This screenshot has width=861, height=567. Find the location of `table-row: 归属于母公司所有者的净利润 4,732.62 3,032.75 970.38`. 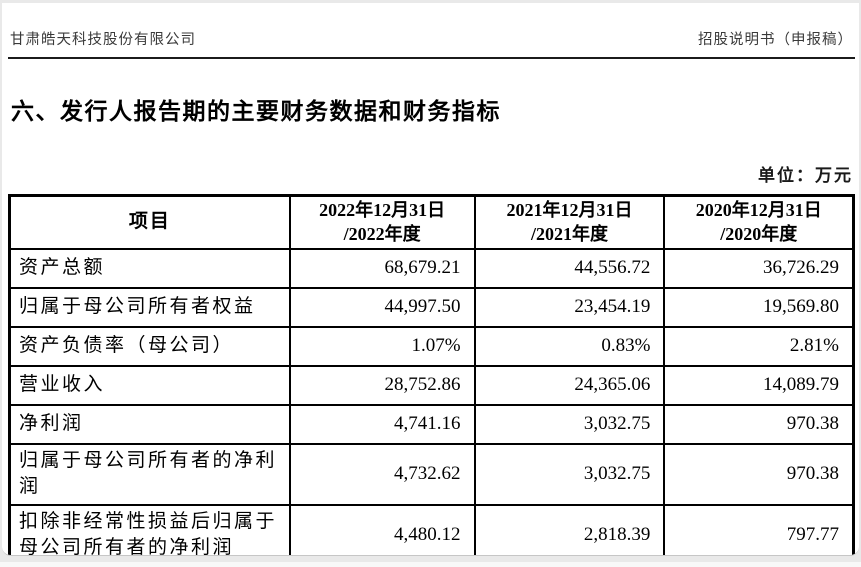

table-row: 归属于母公司所有者的净利润 4,732.62 3,032.75 970.38 is located at coordinates (431, 474).